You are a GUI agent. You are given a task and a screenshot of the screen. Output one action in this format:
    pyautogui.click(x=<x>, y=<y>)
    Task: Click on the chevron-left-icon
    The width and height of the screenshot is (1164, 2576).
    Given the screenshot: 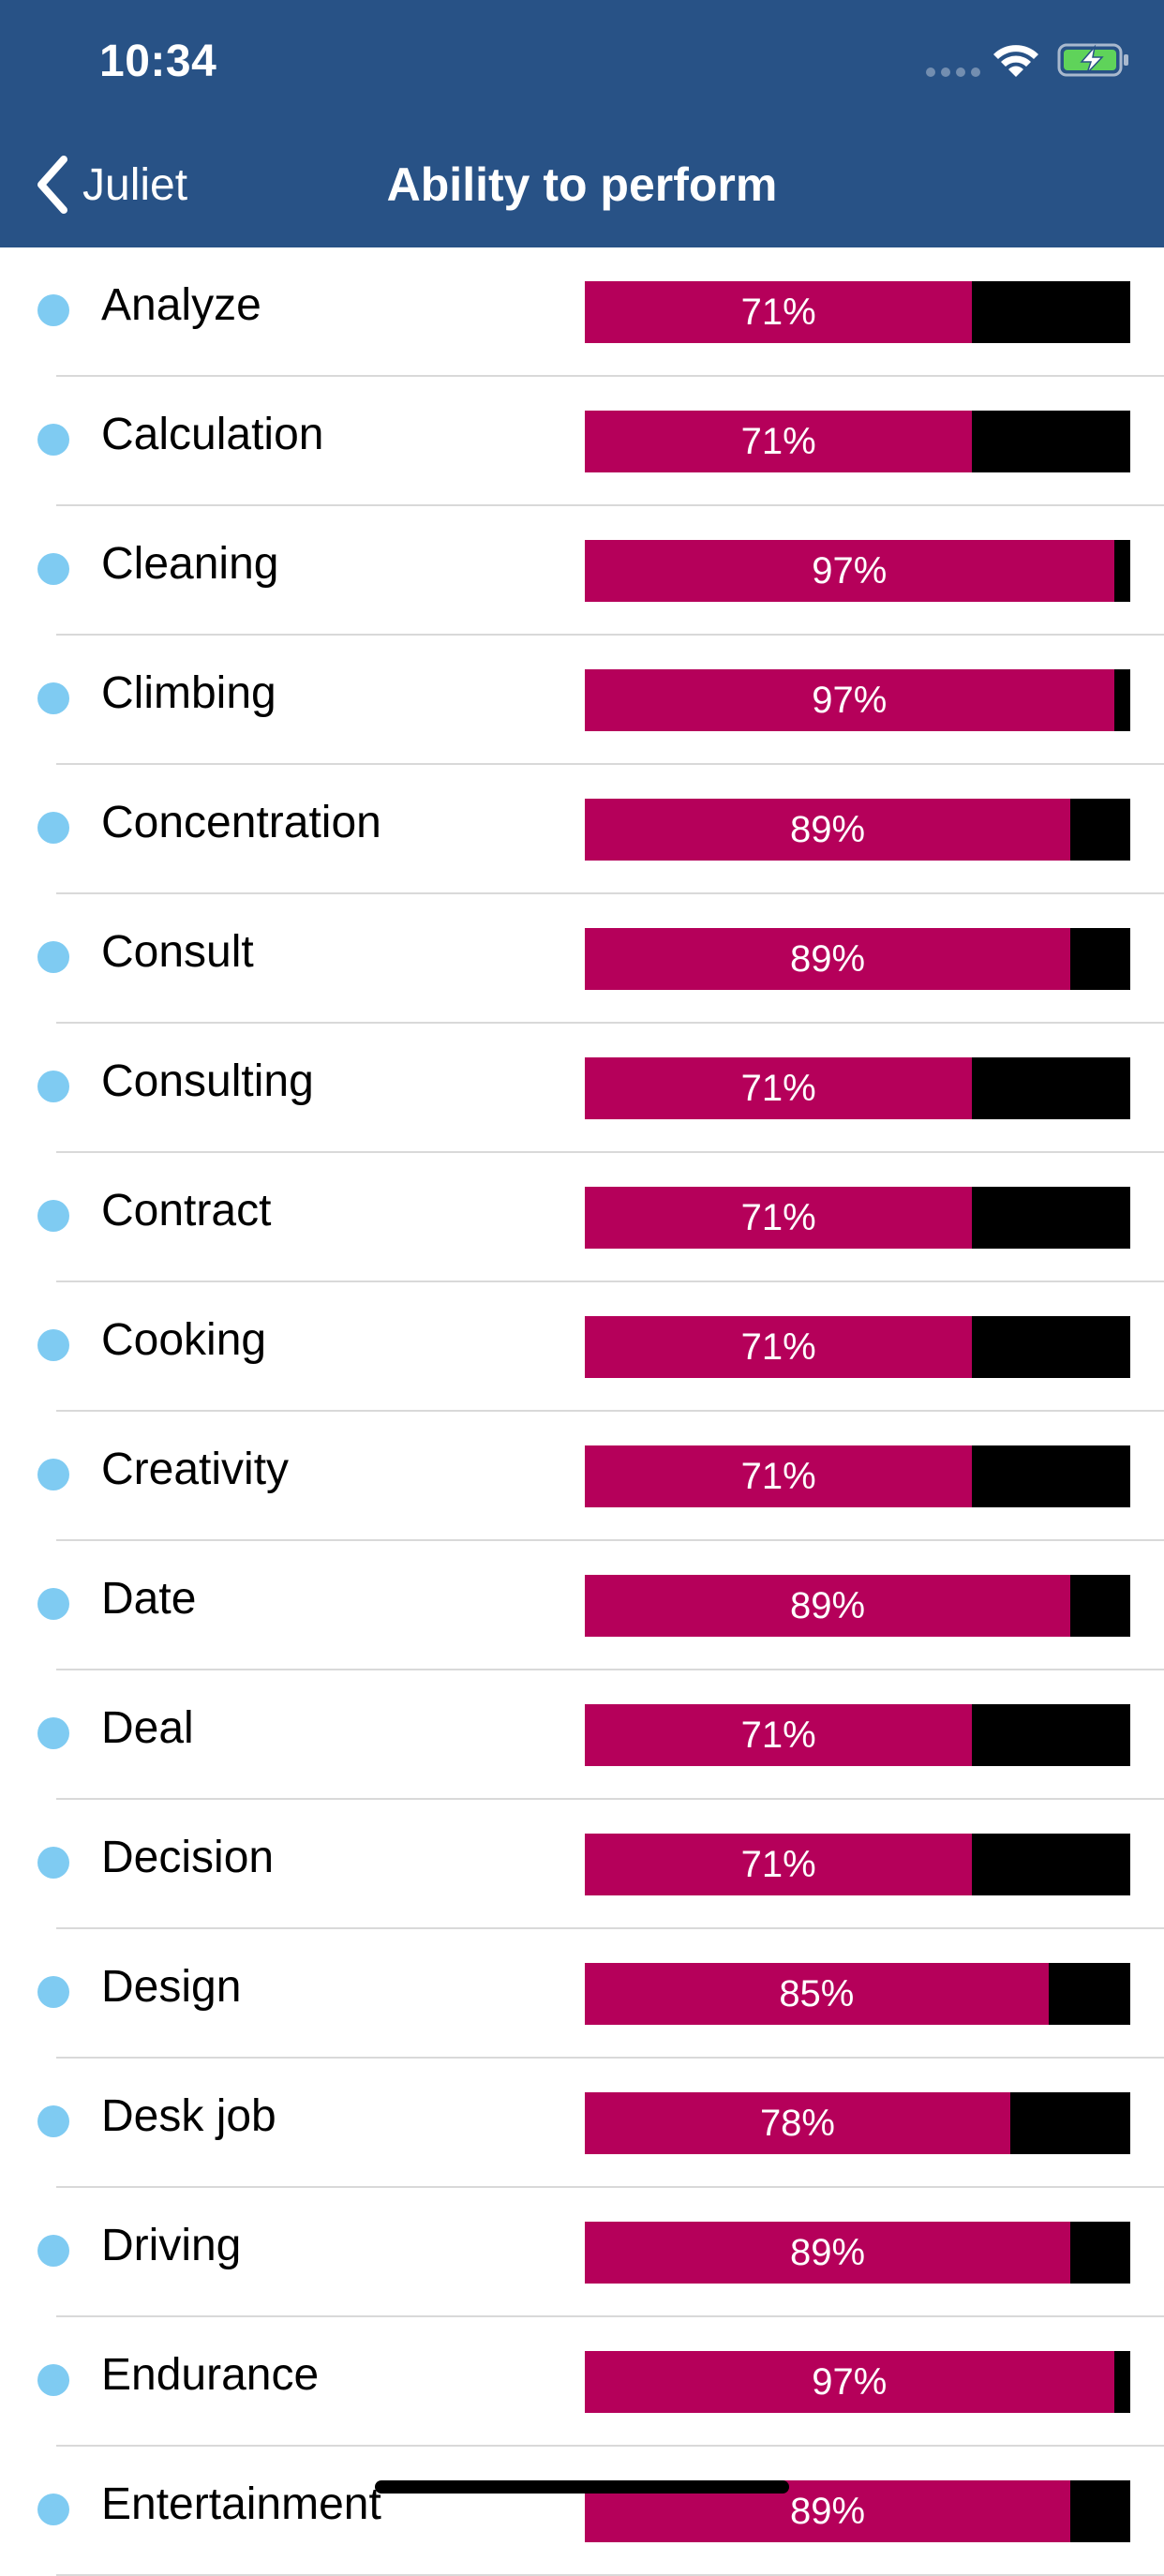 What is the action you would take?
    pyautogui.click(x=52, y=185)
    